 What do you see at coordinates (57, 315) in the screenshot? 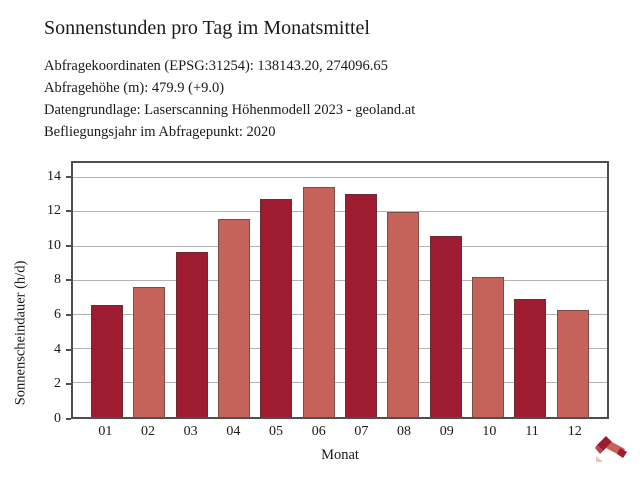
I see `y-tick-label-6: 6` at bounding box center [57, 315].